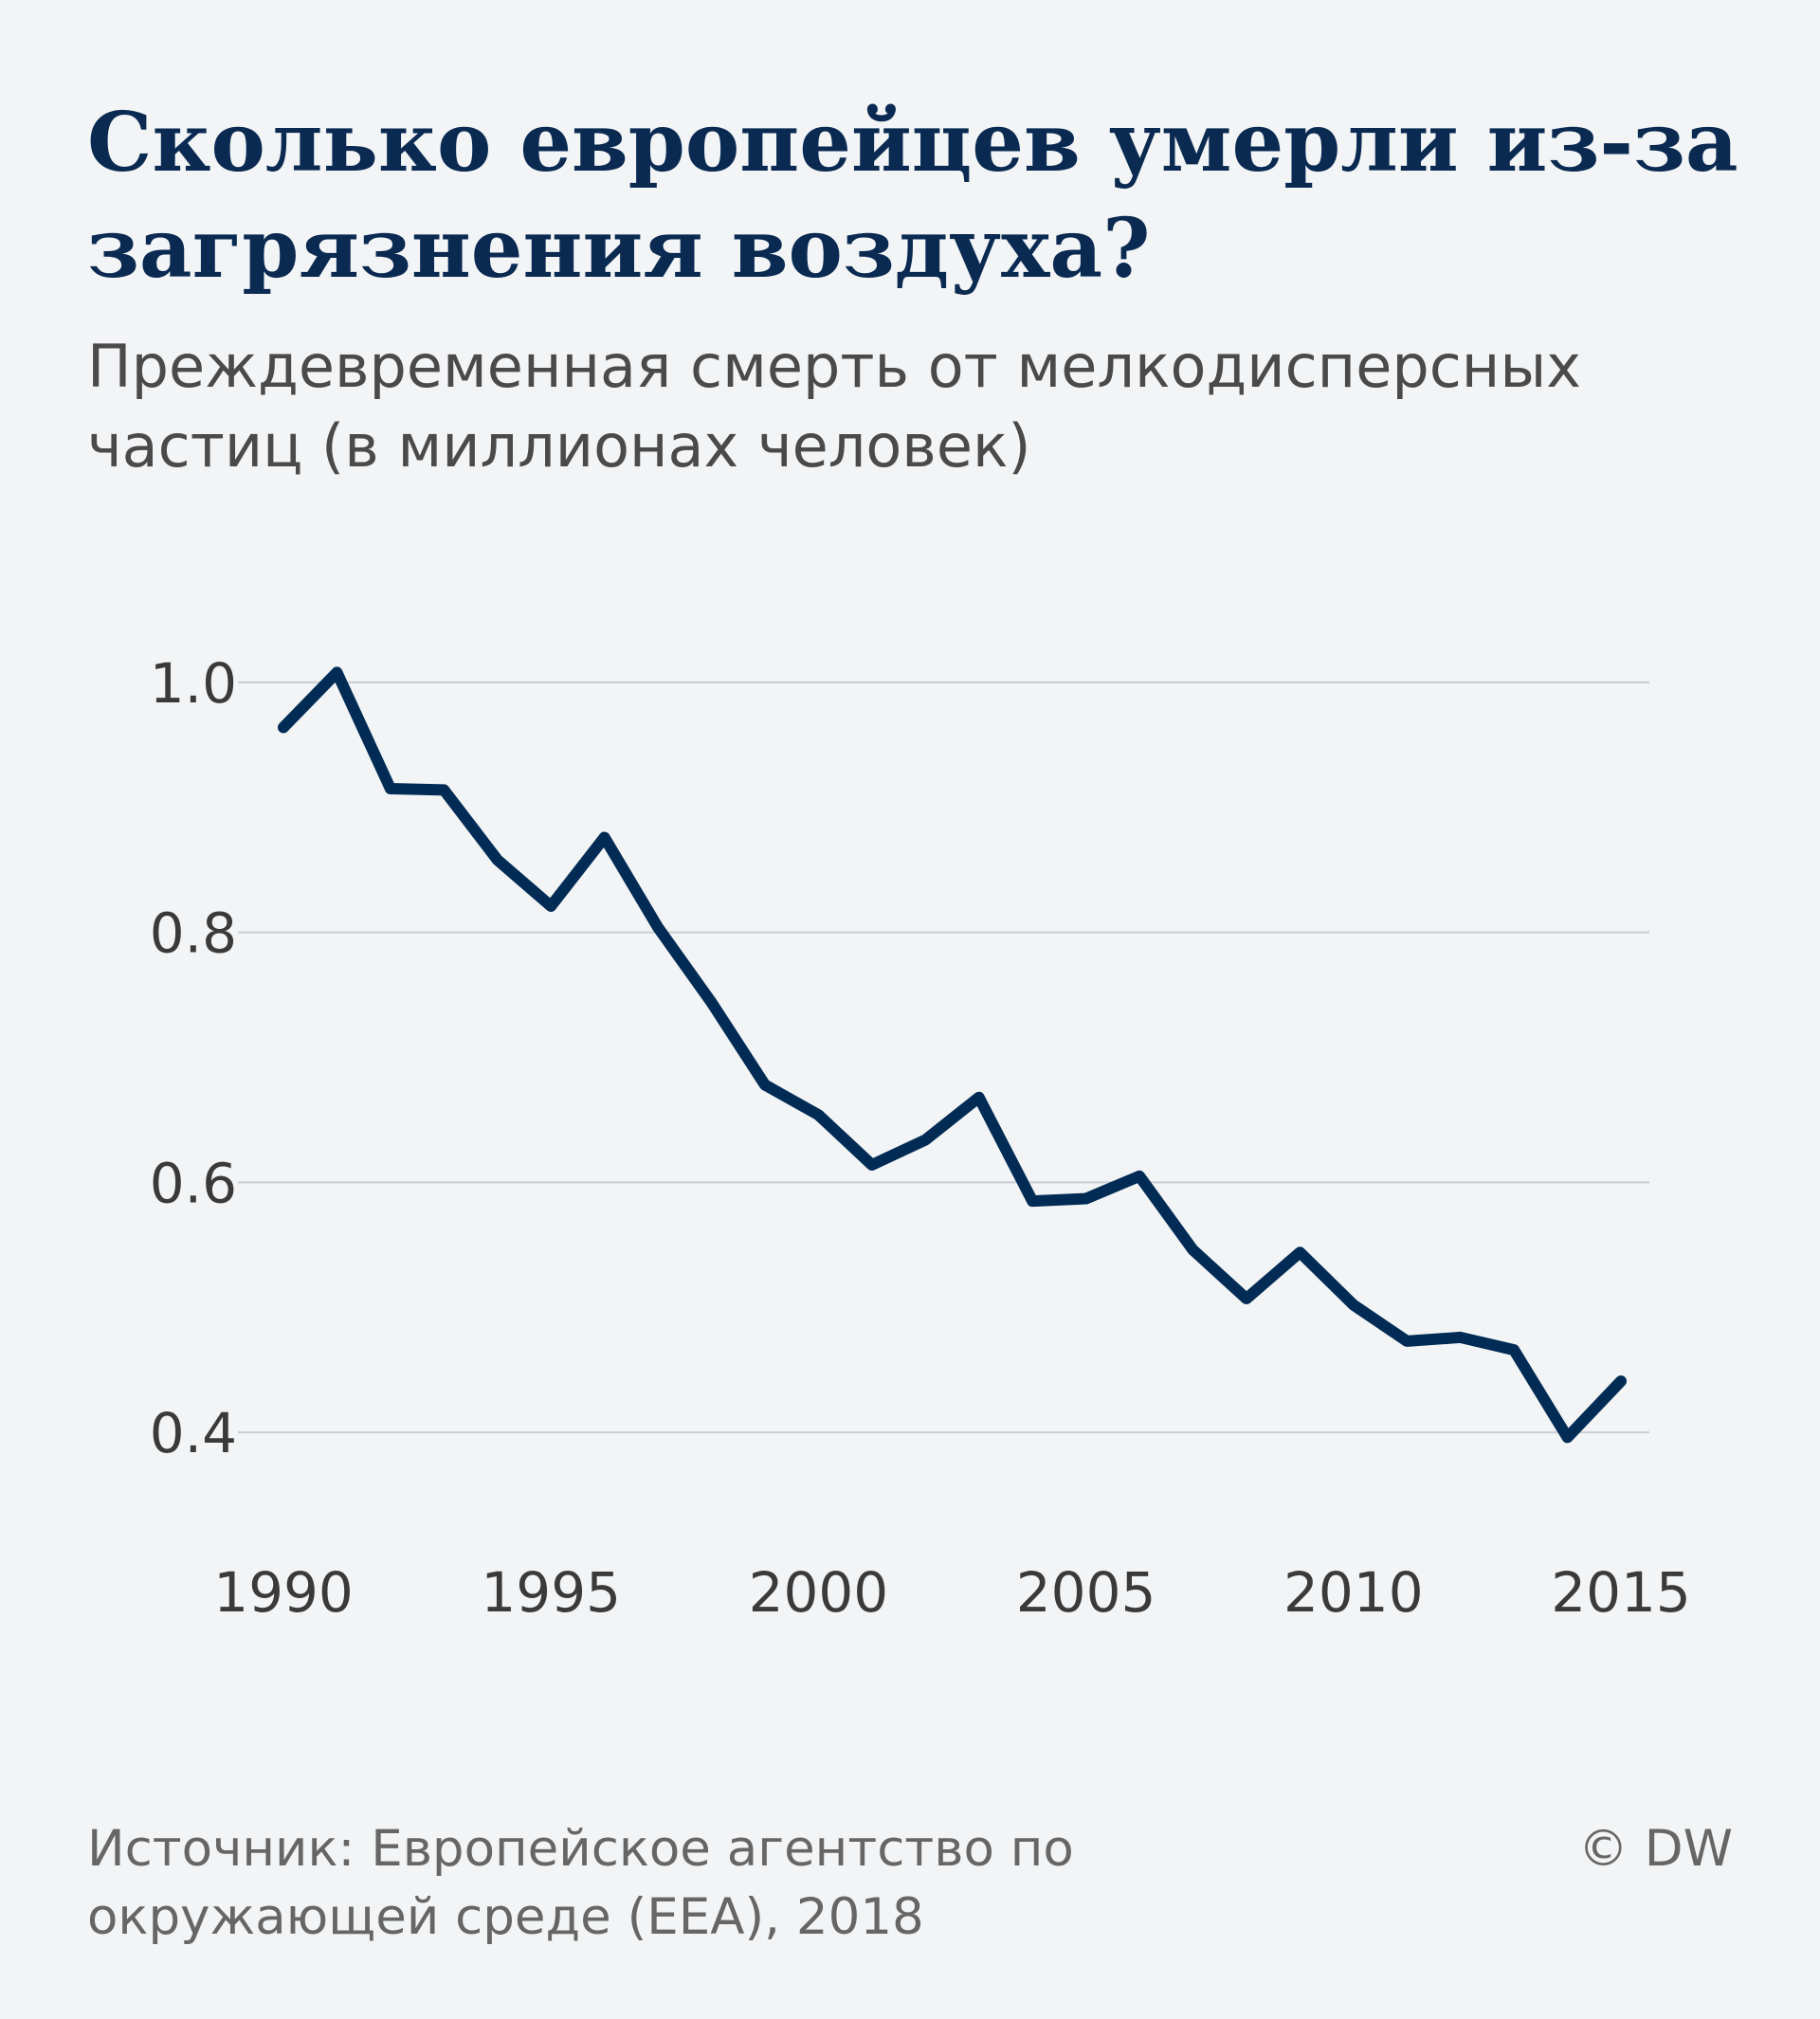 The width and height of the screenshot is (1820, 2019). Describe the element at coordinates (1086, 1592) in the screenshot. I see `x-tick-label: 2005` at that location.